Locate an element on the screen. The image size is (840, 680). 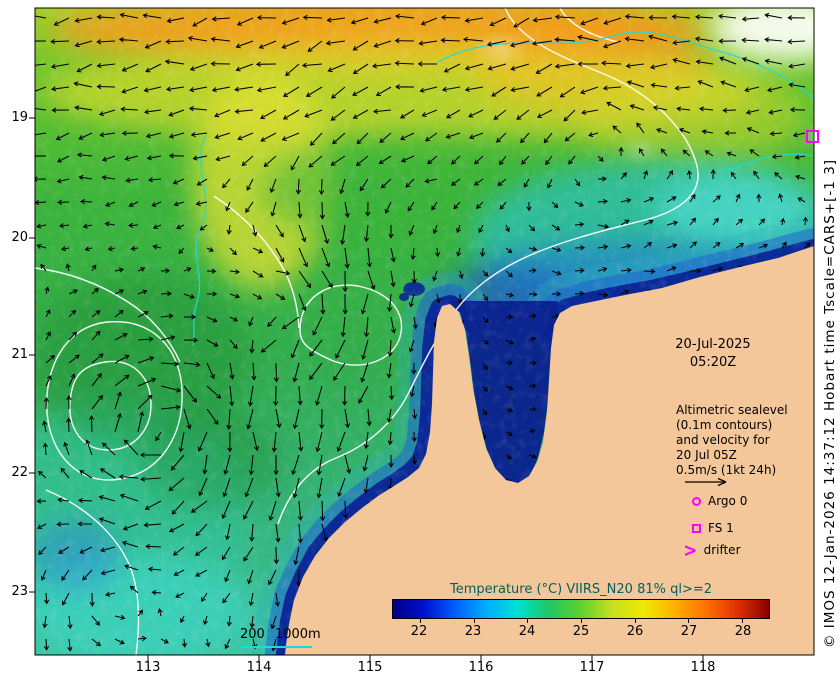
y-axis-tick-label: 21 is located at coordinates (19, 354).